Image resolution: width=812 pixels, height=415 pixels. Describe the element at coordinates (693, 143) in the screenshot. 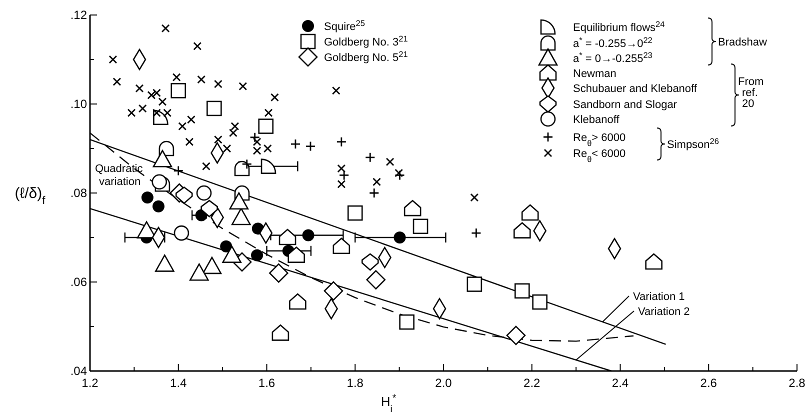

I see `annotation: Simpson$^{26}$` at that location.